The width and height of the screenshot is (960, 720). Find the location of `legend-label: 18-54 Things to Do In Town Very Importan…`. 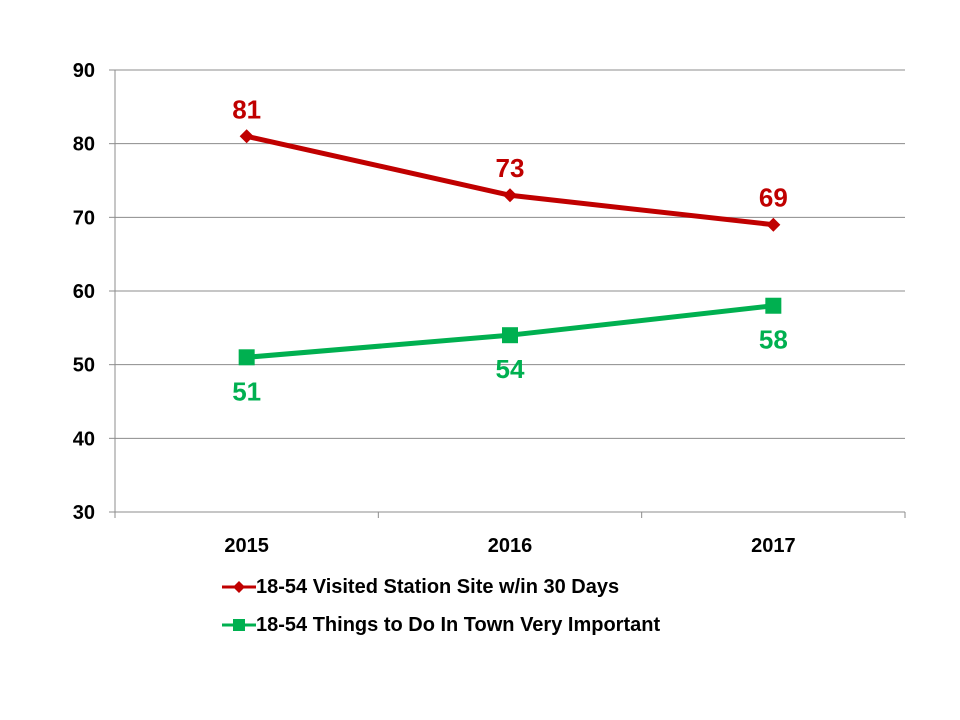

legend-label: 18-54 Things to Do In Town Very Importan… is located at coordinates (458, 624).